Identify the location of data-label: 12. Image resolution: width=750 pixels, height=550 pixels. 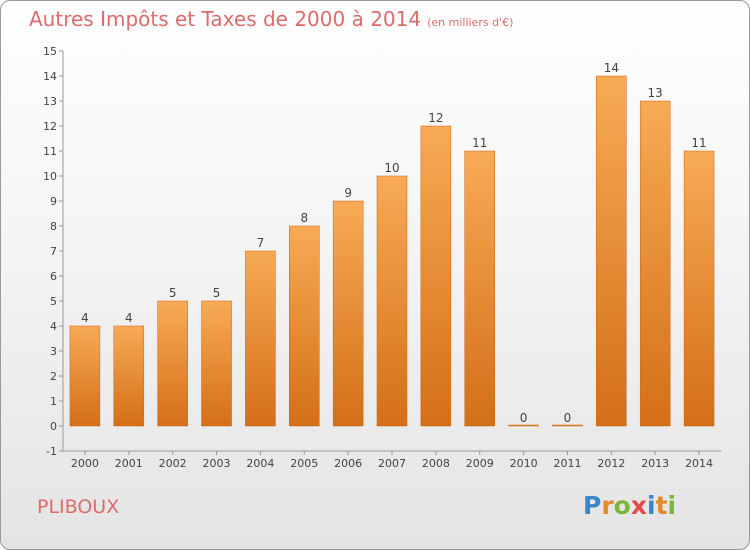
(435, 118).